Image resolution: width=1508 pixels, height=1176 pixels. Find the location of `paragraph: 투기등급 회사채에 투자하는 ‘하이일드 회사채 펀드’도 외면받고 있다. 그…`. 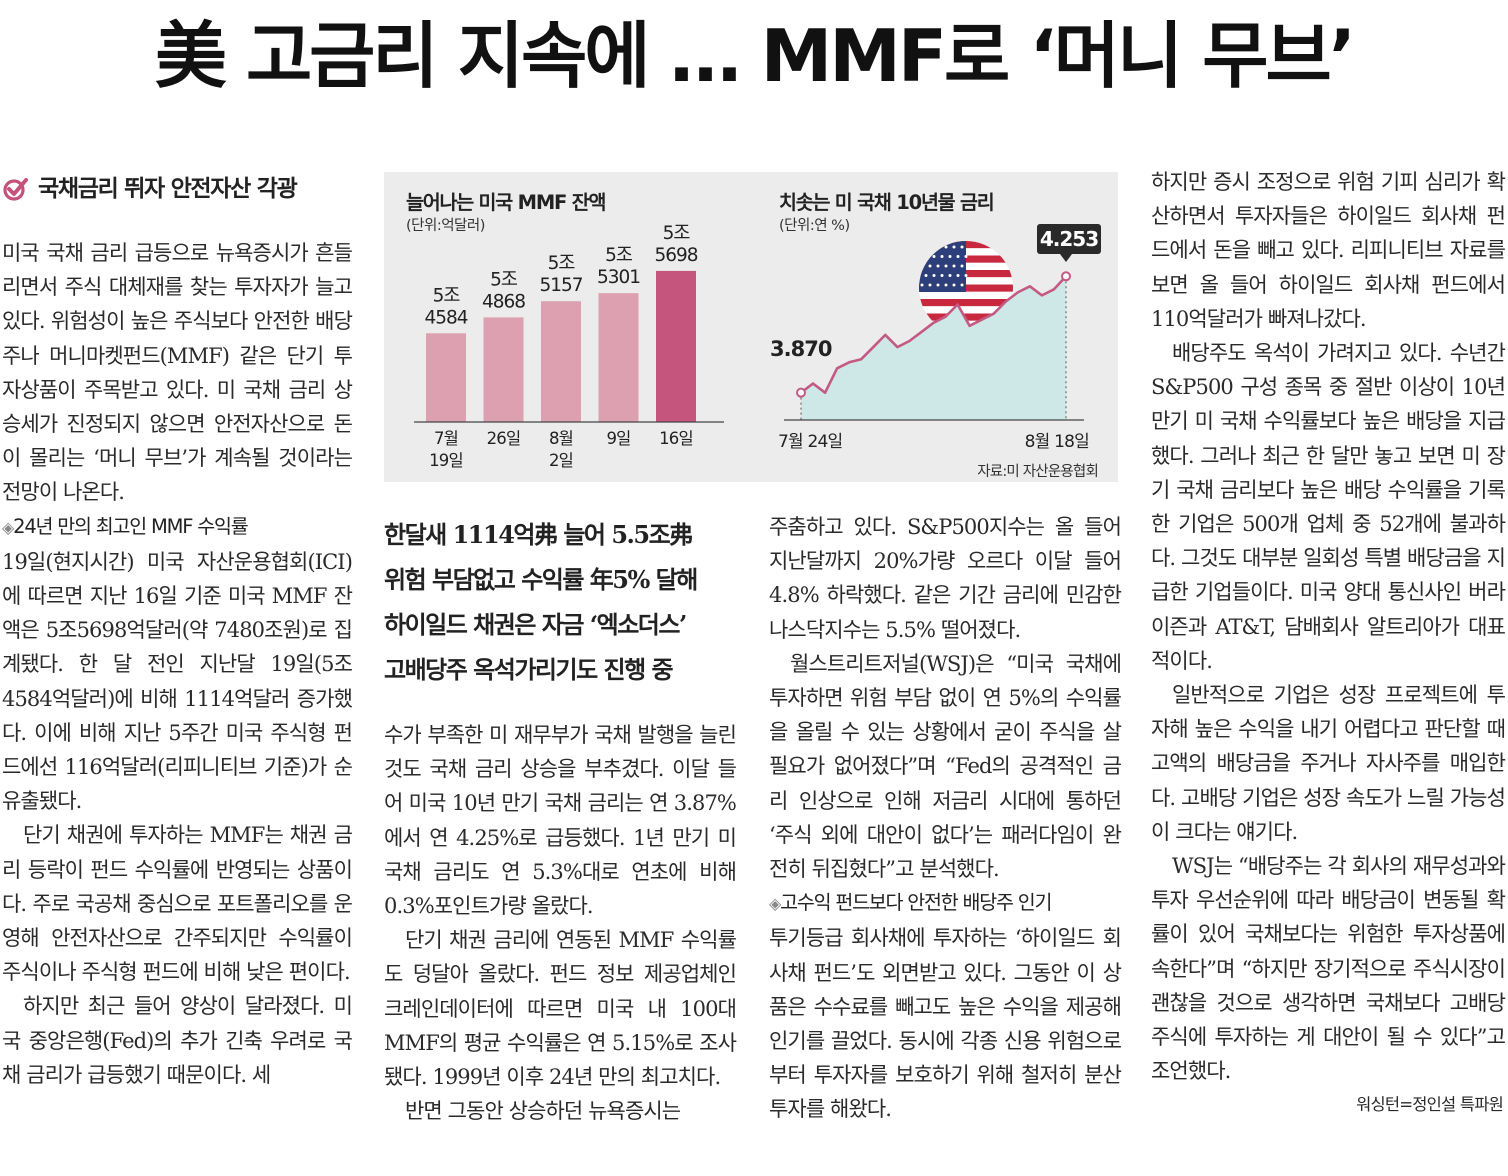

paragraph: 투기등급 회사채에 투자하는 ‘하이일드 회사채 펀드’도 외면받고 있다. 그… is located at coordinates (945, 1024).